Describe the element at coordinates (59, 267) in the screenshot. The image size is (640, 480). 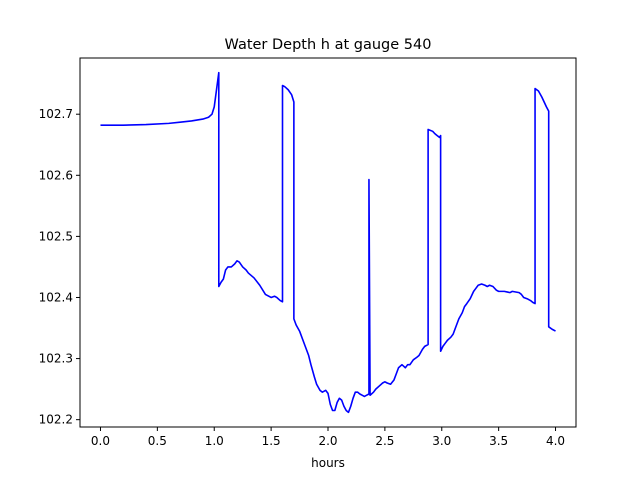
I see `y-axis-ticks: 102.2 102.3 102.4 102.5 102.6 102.7` at that location.